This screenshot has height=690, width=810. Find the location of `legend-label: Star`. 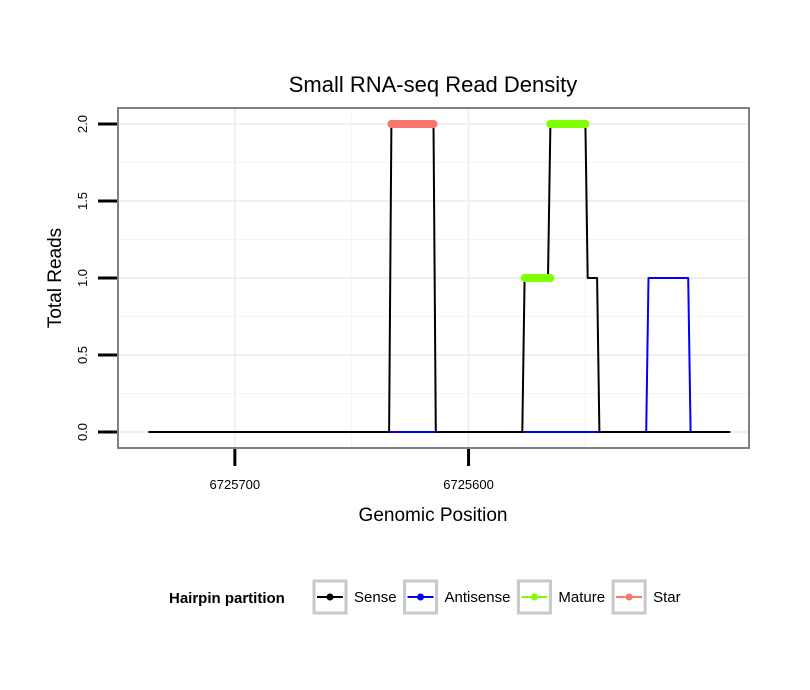

legend-label: Star is located at coordinates (667, 597).